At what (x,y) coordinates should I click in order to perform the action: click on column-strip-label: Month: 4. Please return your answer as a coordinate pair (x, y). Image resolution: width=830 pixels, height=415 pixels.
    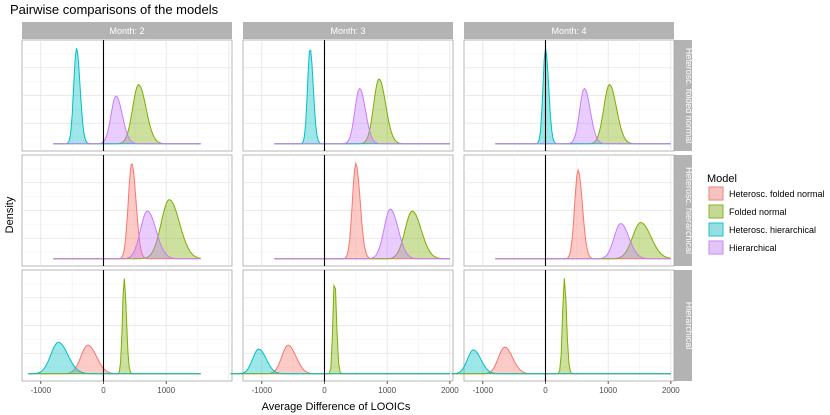
    Looking at the image, I should click on (568, 31).